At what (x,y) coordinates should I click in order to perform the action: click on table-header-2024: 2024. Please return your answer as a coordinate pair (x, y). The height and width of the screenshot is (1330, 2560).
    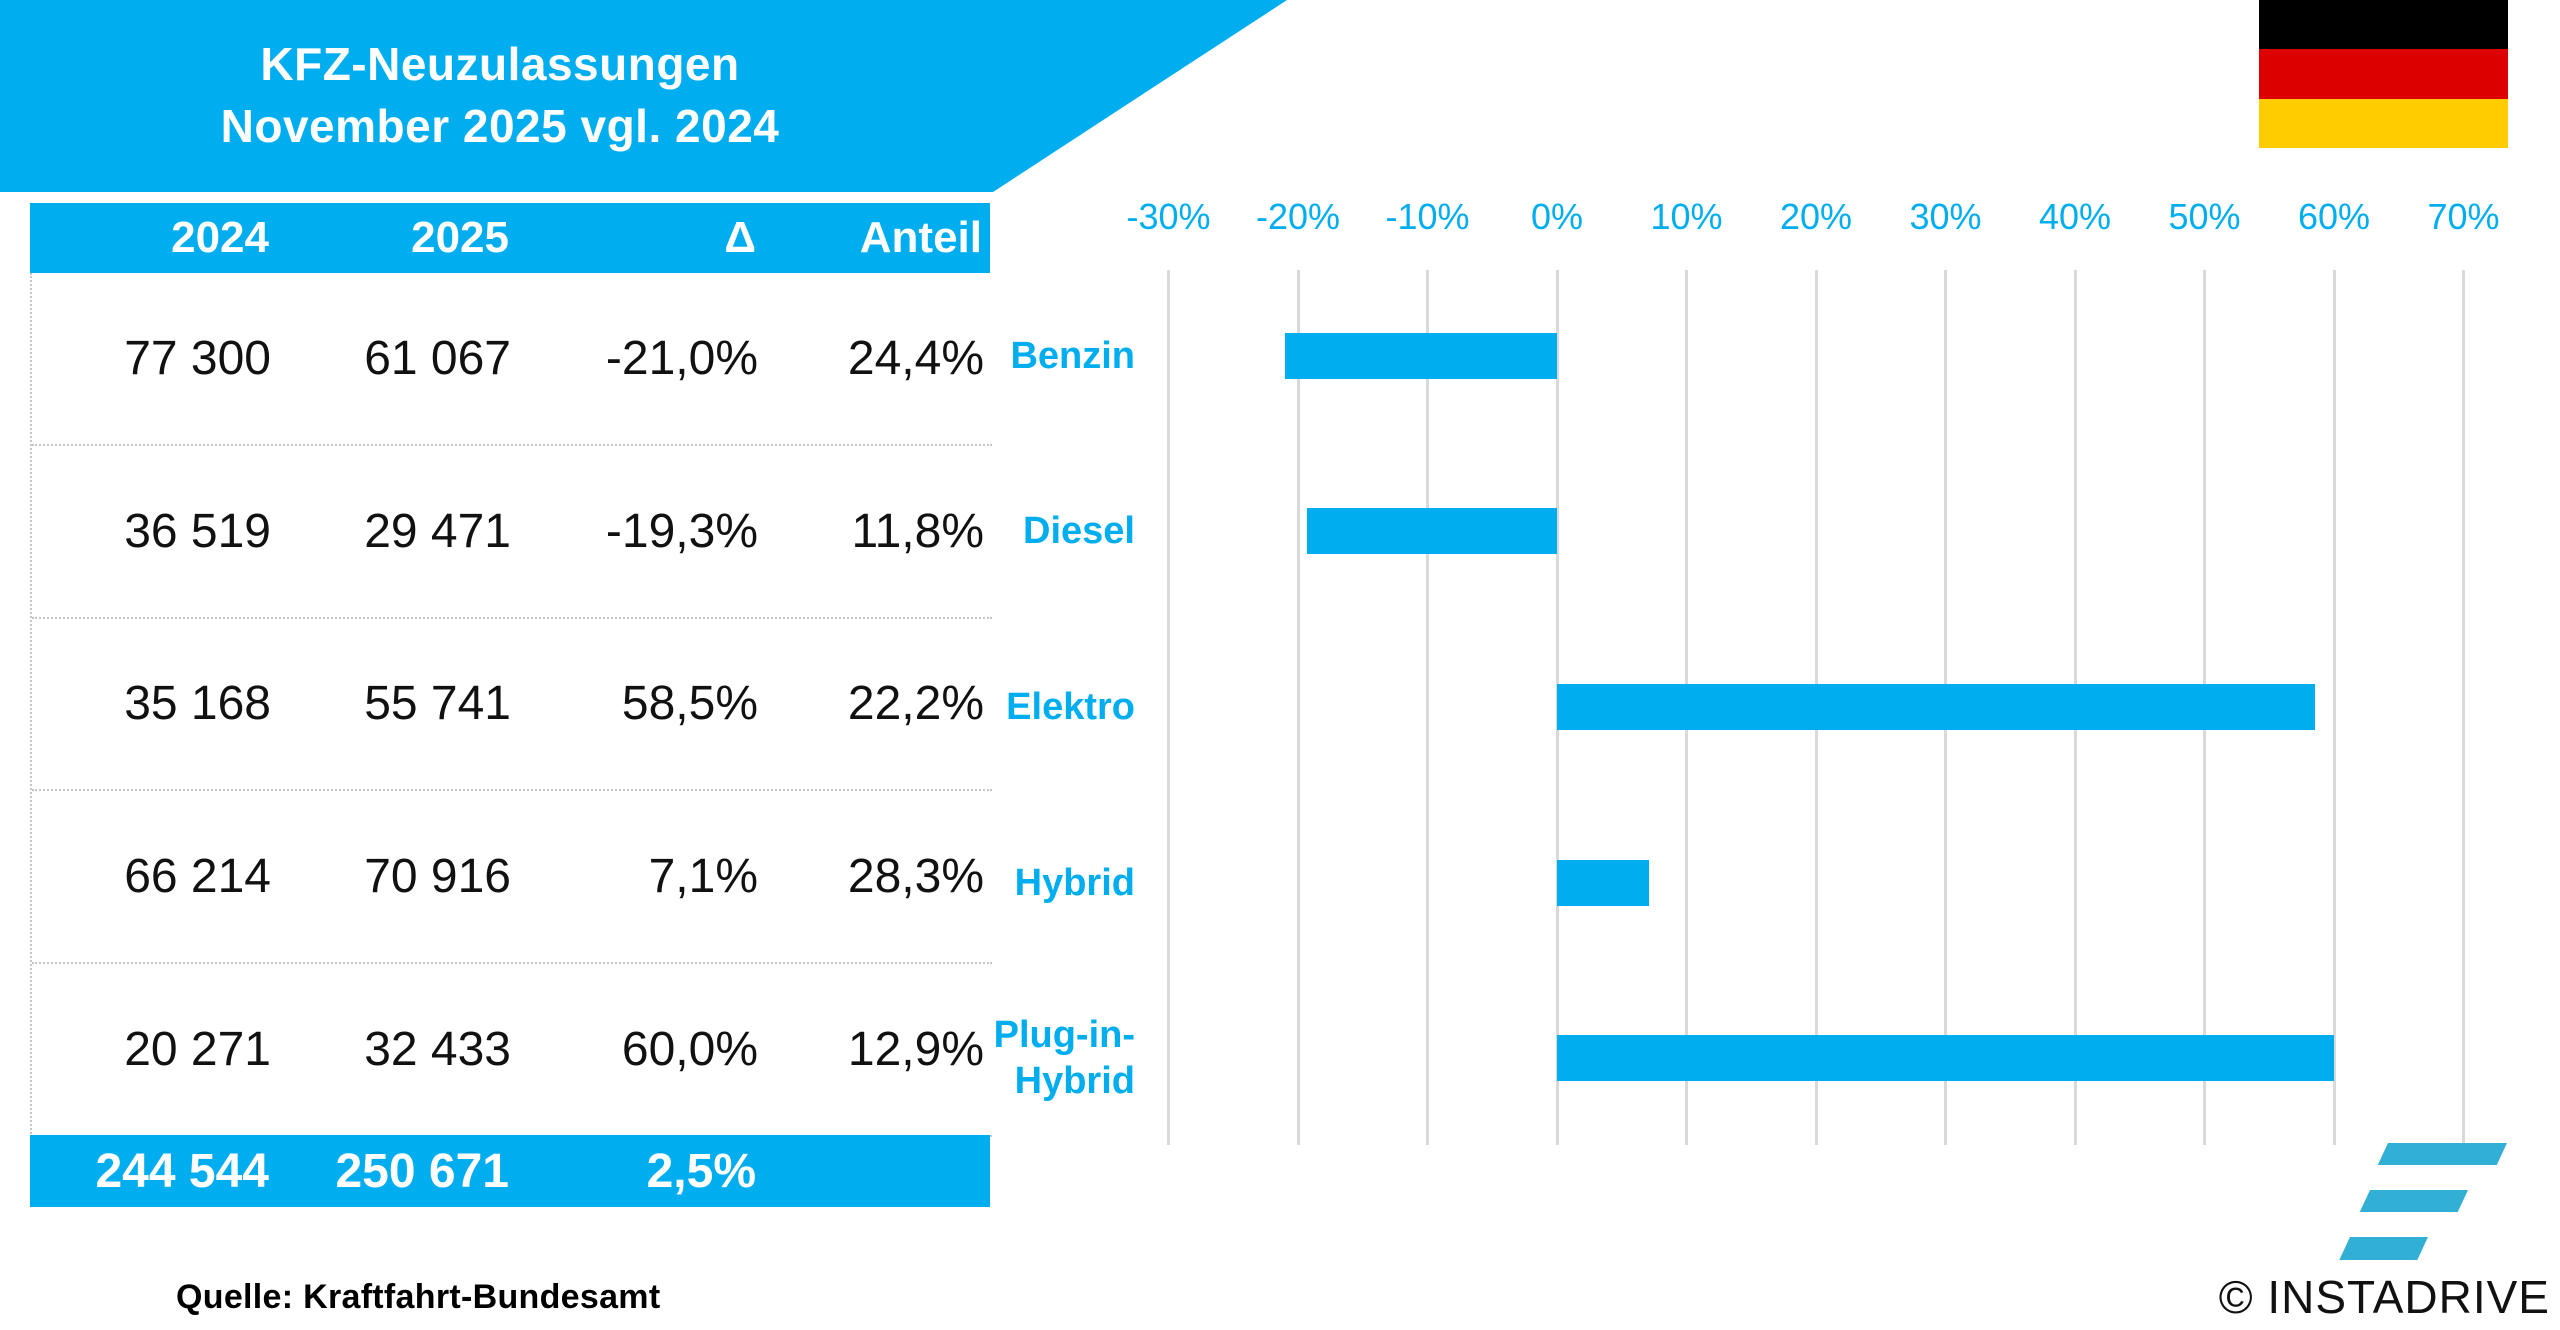
    Looking at the image, I should click on (220, 237).